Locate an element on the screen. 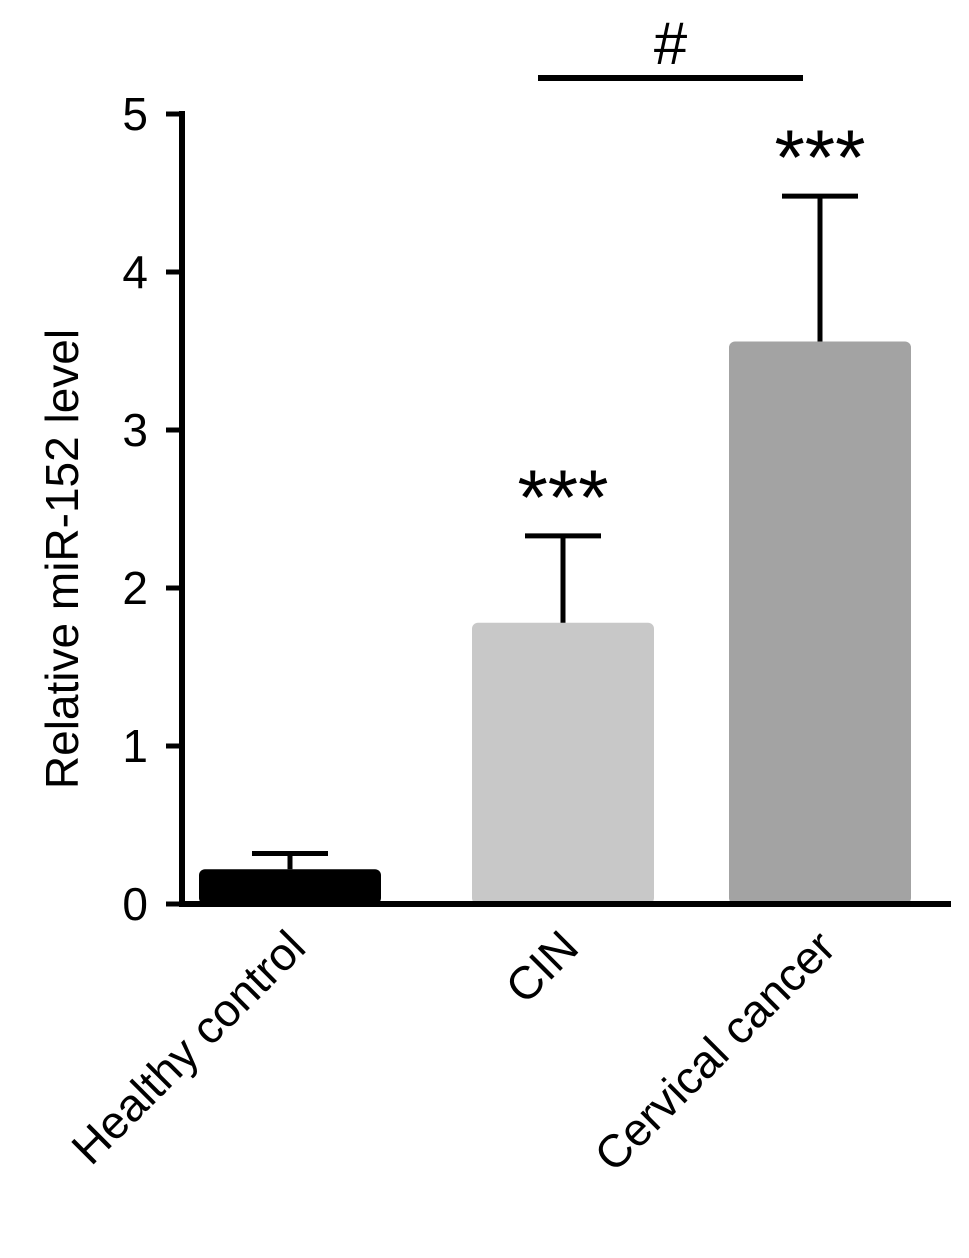  x-category-label: Cervical cancer is located at coordinates (714, 1050).